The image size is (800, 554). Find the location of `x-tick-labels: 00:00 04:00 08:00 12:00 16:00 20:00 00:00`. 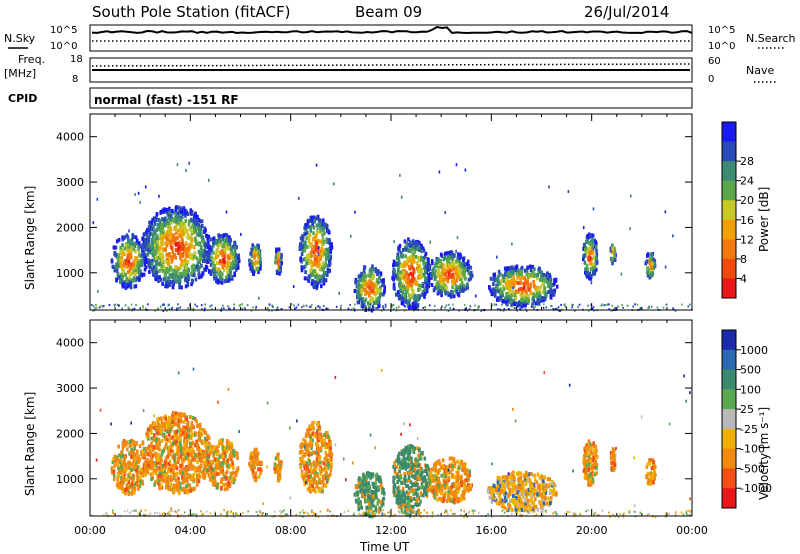

x-tick-labels: 00:00 04:00 08:00 12:00 16:00 20:00 00:00 is located at coordinates (391, 530).